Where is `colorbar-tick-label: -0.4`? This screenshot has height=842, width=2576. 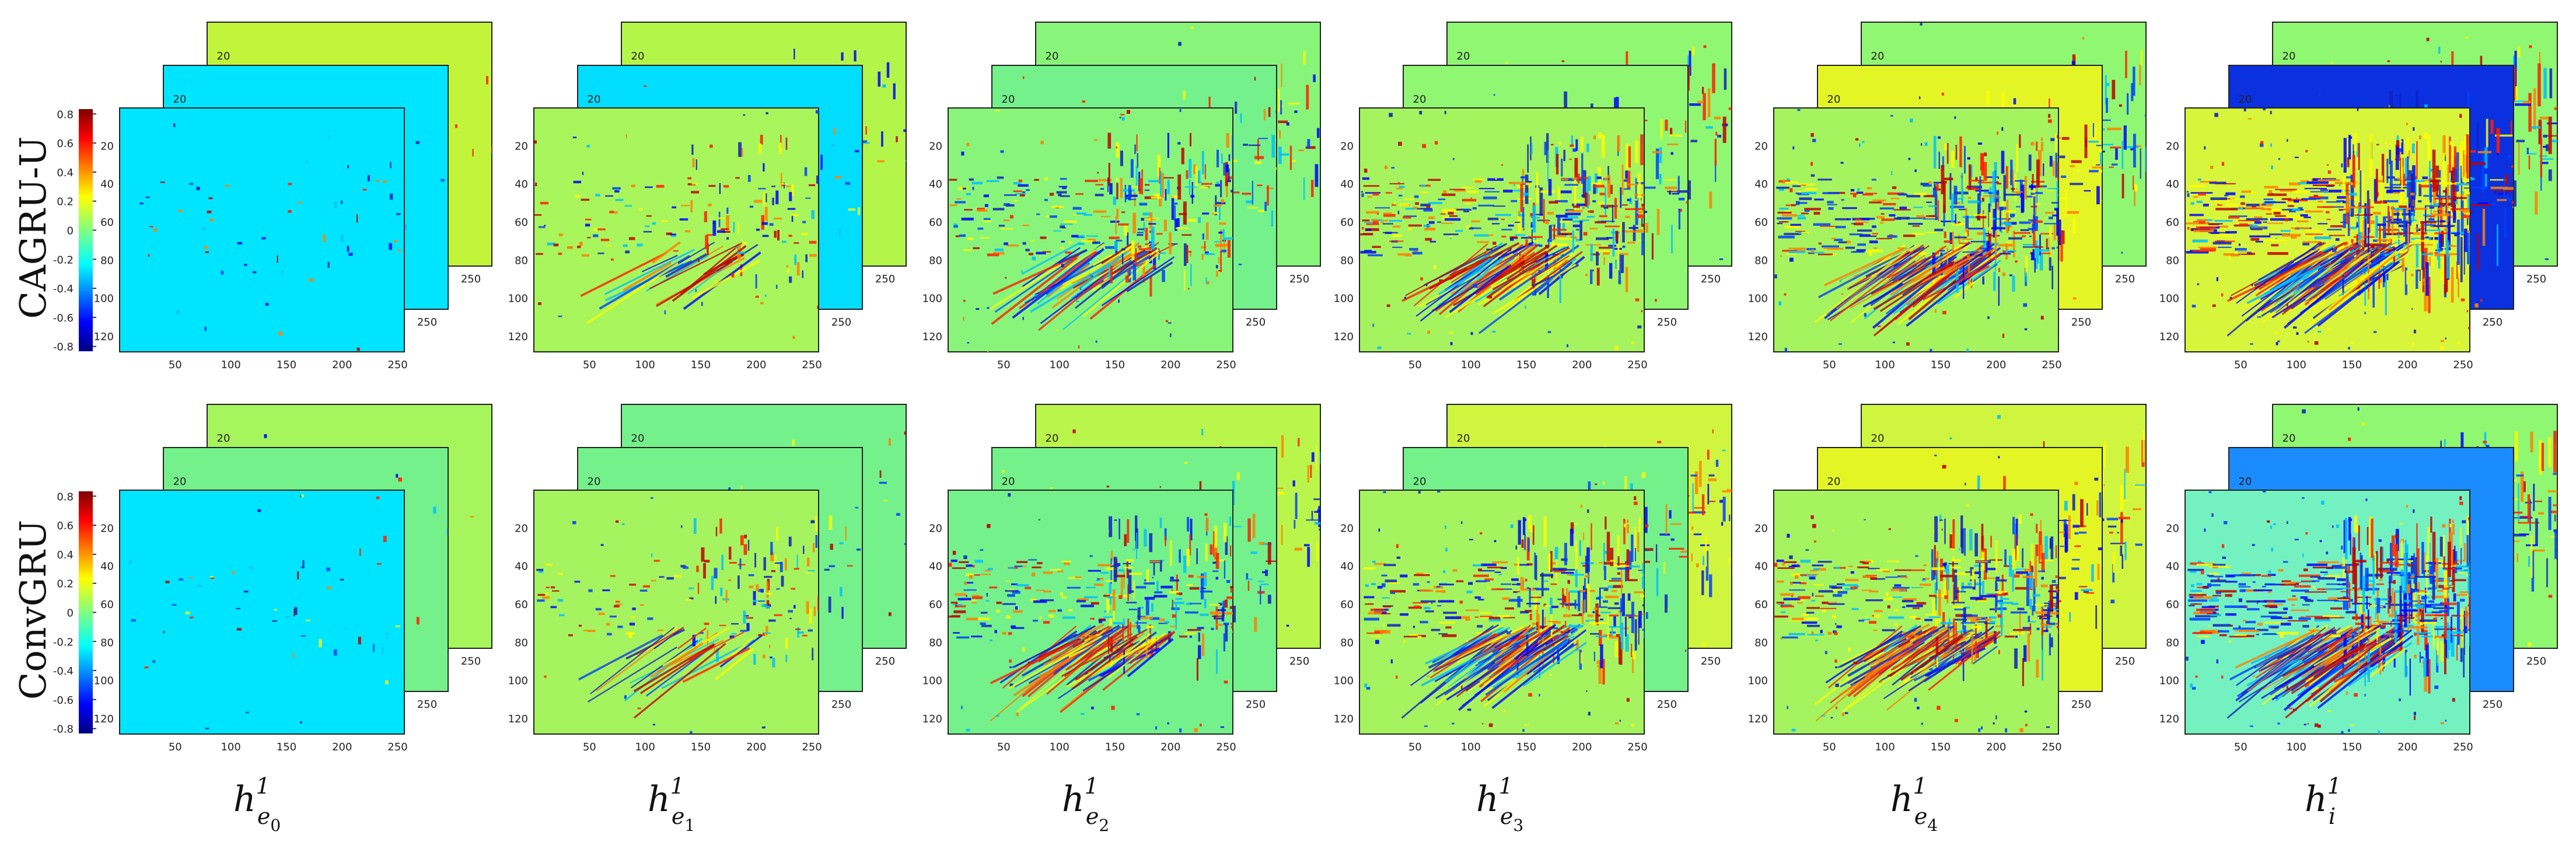
colorbar-tick-label: -0.4 is located at coordinates (63, 289).